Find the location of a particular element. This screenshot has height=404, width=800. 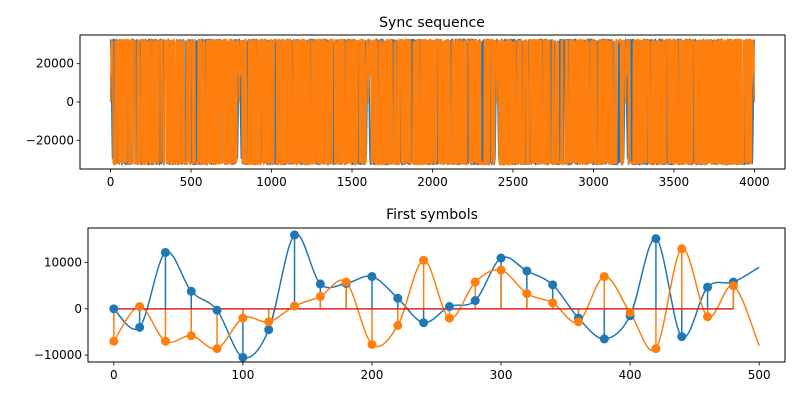

sync-x-axis: 0 500 1000 1500 2000 2500 3000 3500 4000 is located at coordinates (438, 179).